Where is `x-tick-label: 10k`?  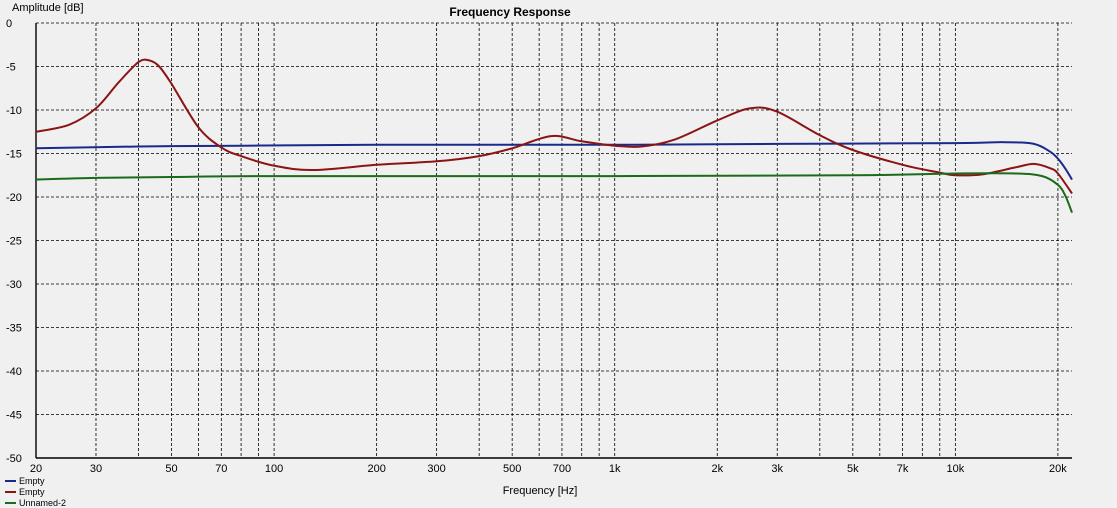
x-tick-label: 10k is located at coordinates (955, 469).